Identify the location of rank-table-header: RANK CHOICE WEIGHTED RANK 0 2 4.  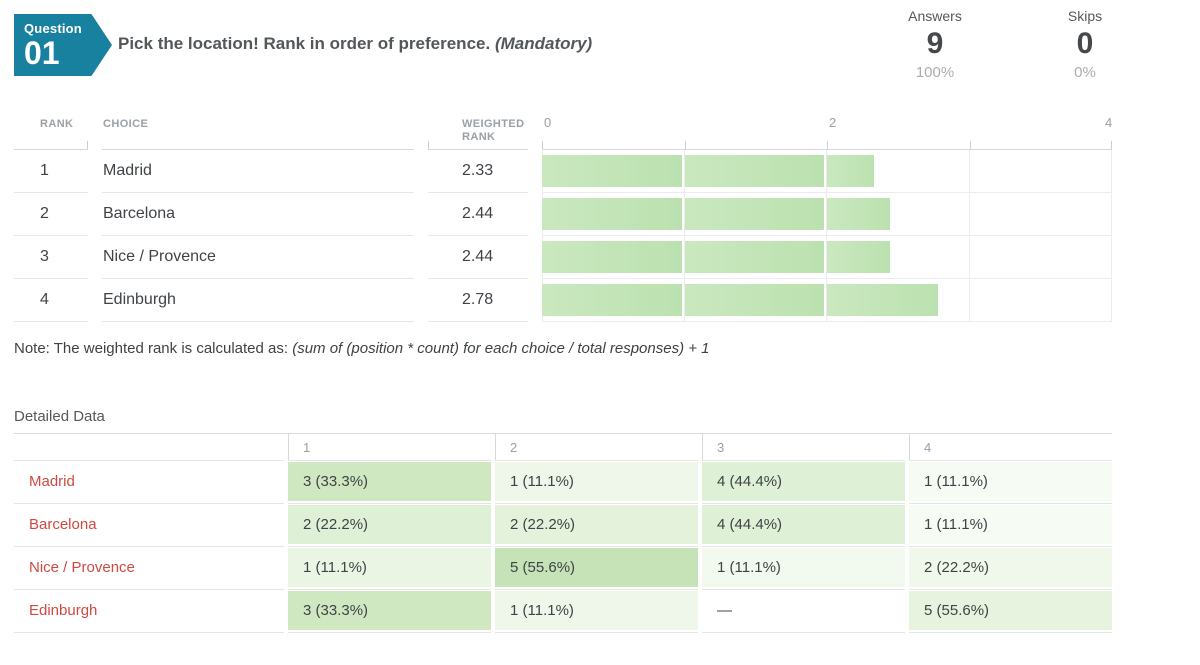
(563, 129).